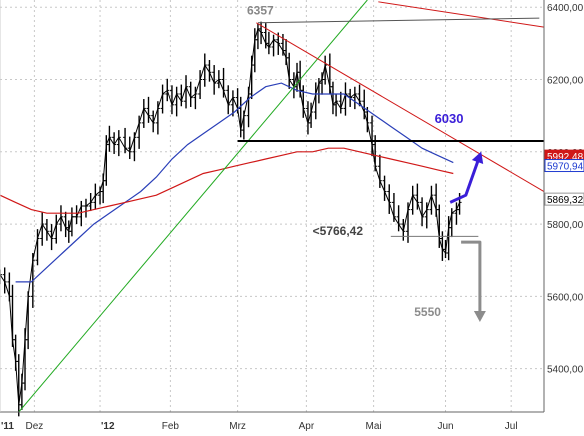 The image size is (584, 436). Describe the element at coordinates (565, 370) in the screenshot. I see `y-tick-label: 5400,00` at that location.